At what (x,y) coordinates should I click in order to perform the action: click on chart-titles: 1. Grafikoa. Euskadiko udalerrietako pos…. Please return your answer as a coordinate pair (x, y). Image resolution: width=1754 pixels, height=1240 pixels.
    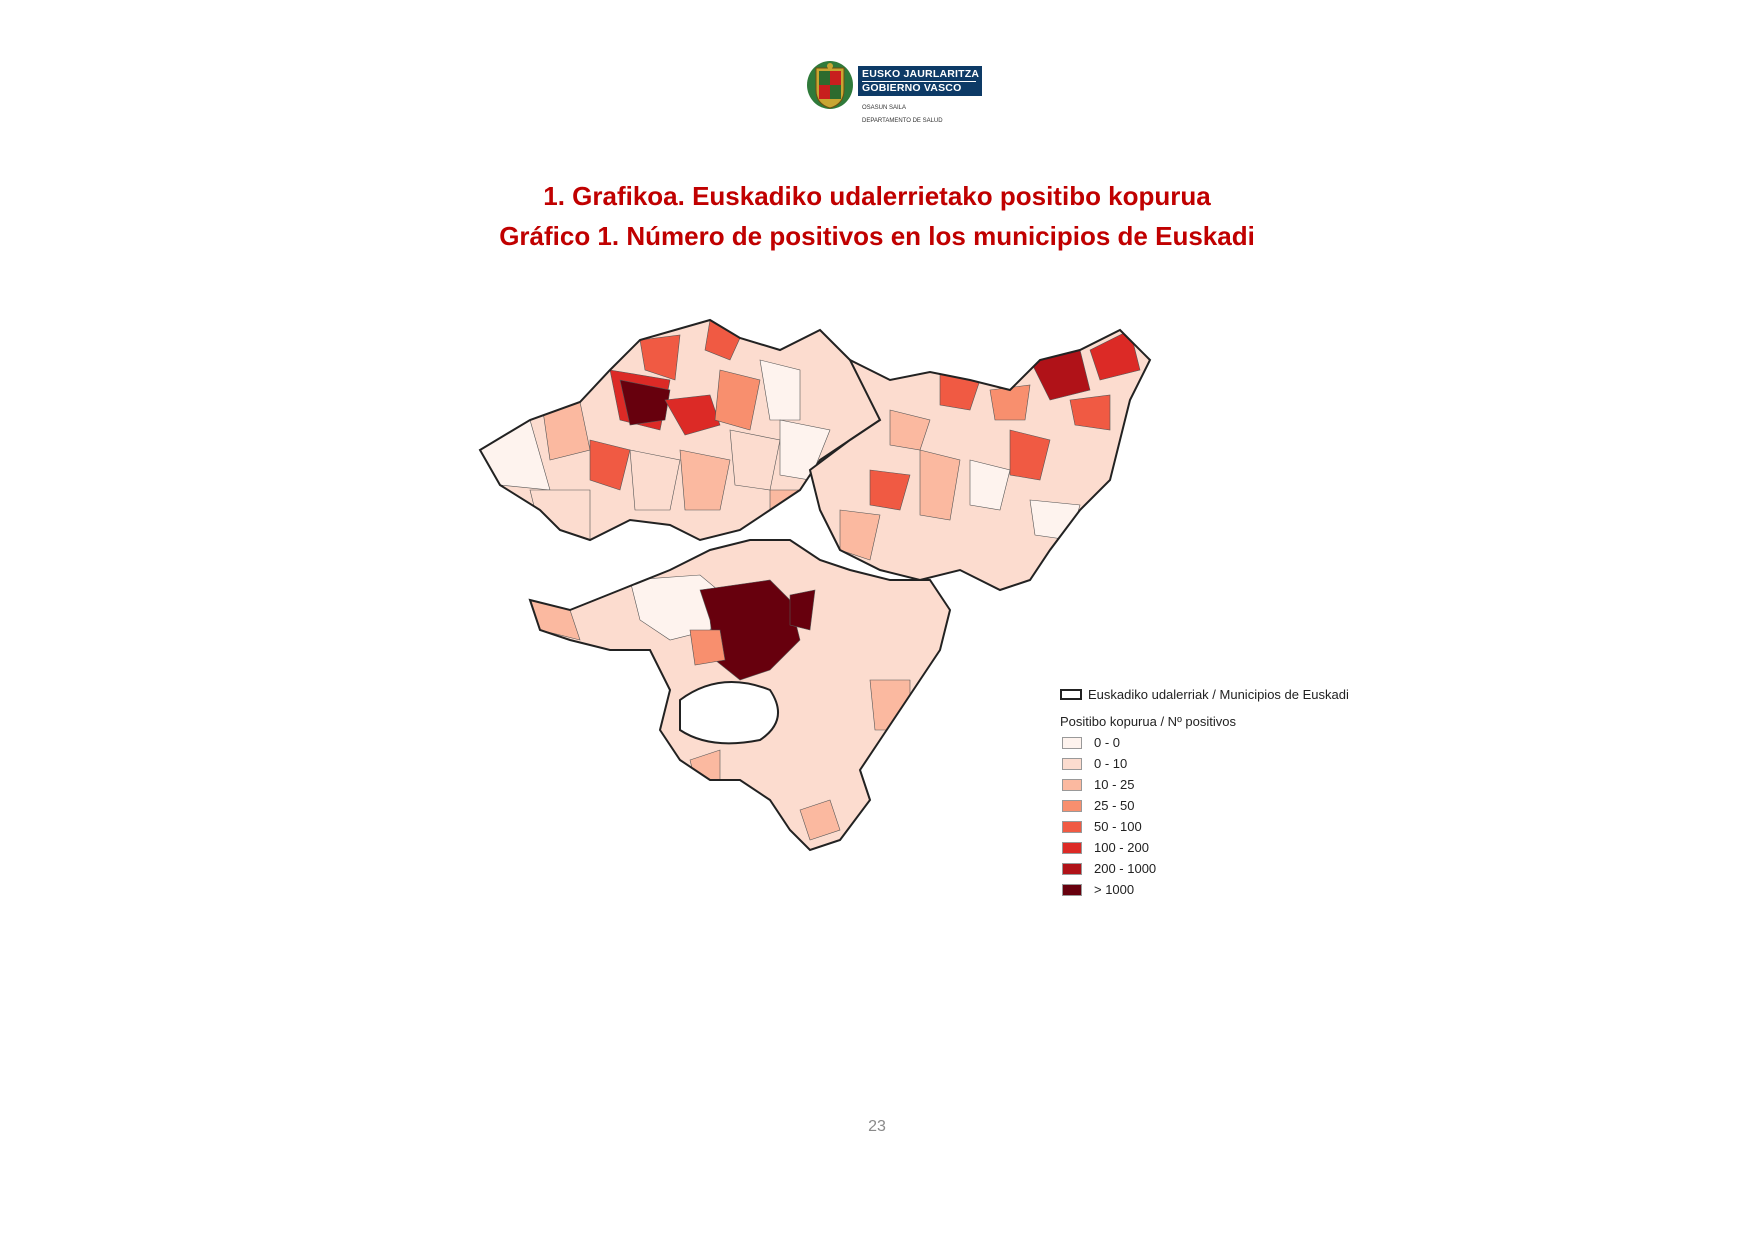
    Looking at the image, I should click on (877, 216).